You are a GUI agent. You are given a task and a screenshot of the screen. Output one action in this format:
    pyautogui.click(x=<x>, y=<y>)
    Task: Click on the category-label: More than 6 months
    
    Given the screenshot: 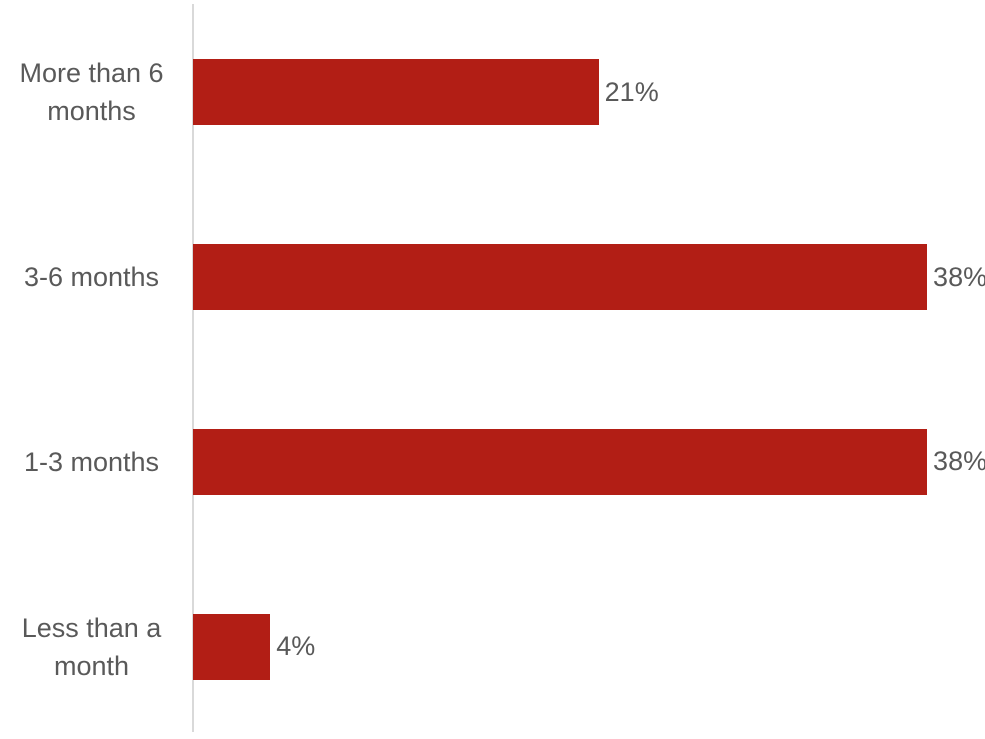 What is the action you would take?
    pyautogui.click(x=91, y=92)
    